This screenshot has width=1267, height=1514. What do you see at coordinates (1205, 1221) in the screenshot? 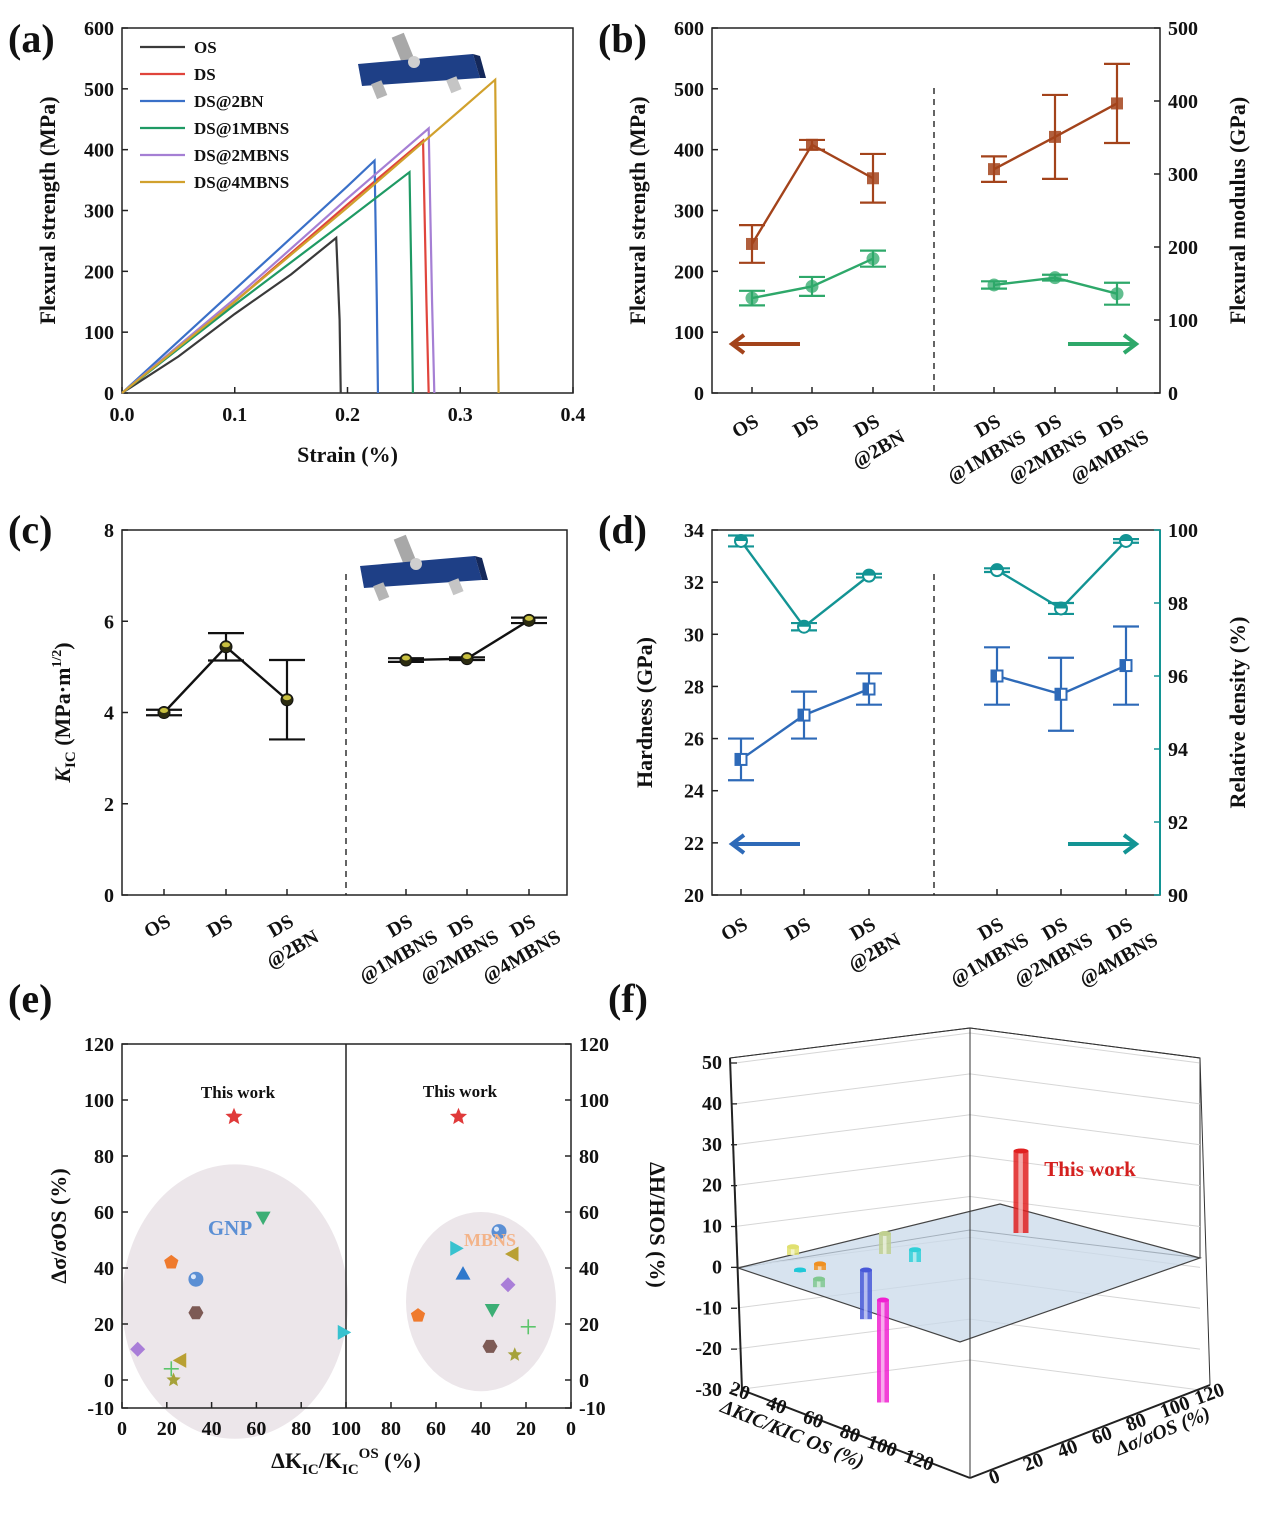
I see `vertical-edge` at bounding box center [1205, 1221].